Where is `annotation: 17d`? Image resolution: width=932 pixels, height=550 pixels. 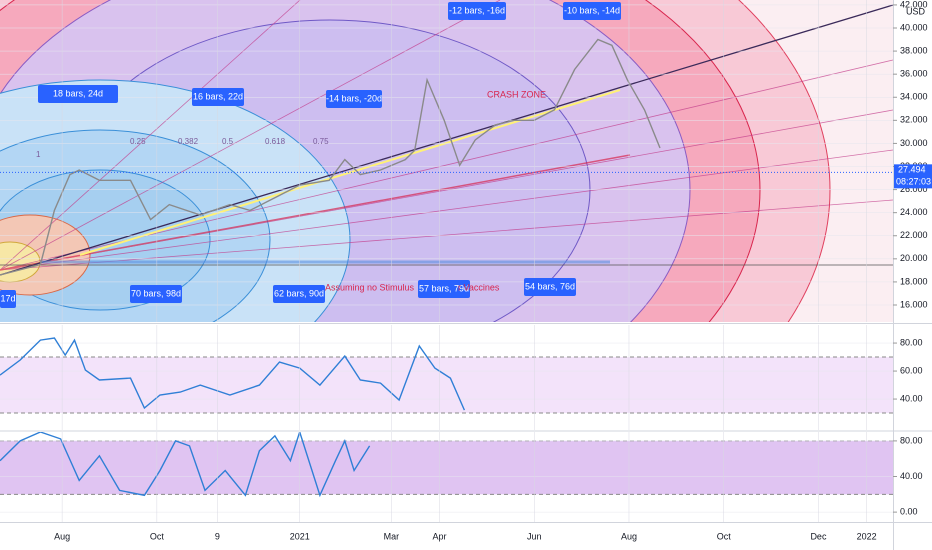 annotation: 17d is located at coordinates (7, 298).